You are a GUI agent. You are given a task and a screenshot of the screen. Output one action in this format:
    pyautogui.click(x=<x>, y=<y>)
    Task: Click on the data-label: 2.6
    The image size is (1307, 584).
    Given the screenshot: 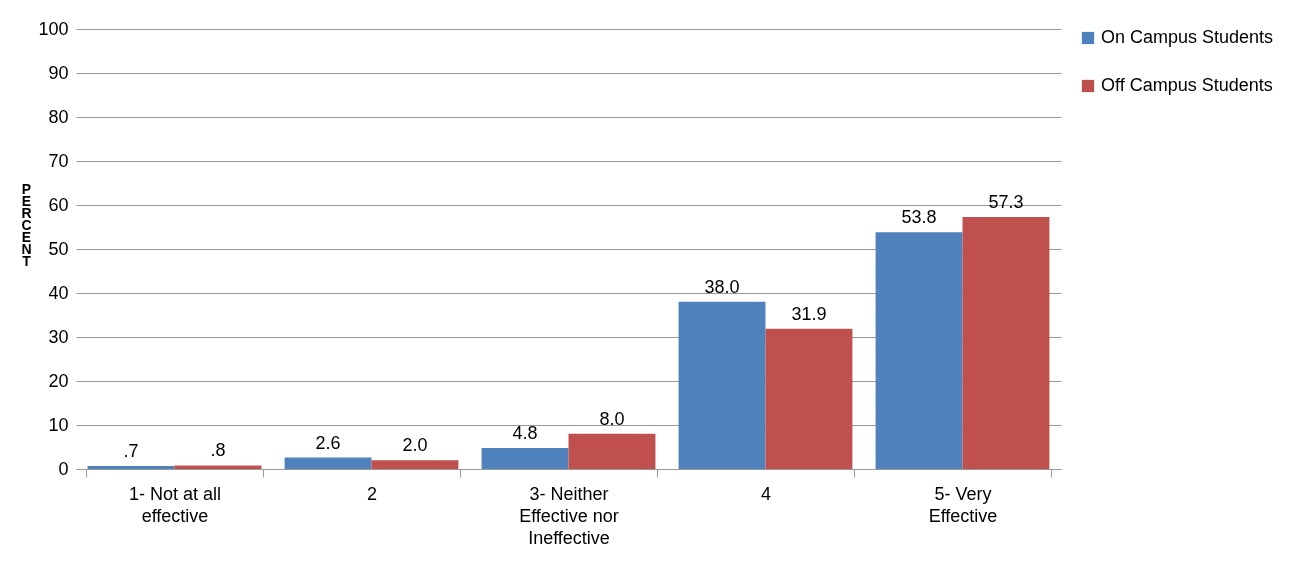 What is the action you would take?
    pyautogui.click(x=328, y=442)
    